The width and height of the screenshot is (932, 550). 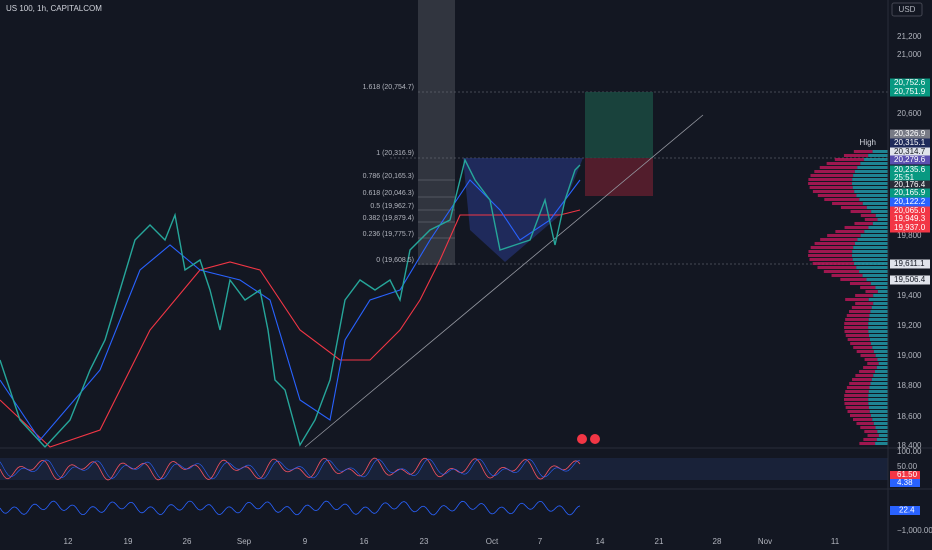 I want to click on price-tag-label: 20,315.1, so click(x=910, y=142).